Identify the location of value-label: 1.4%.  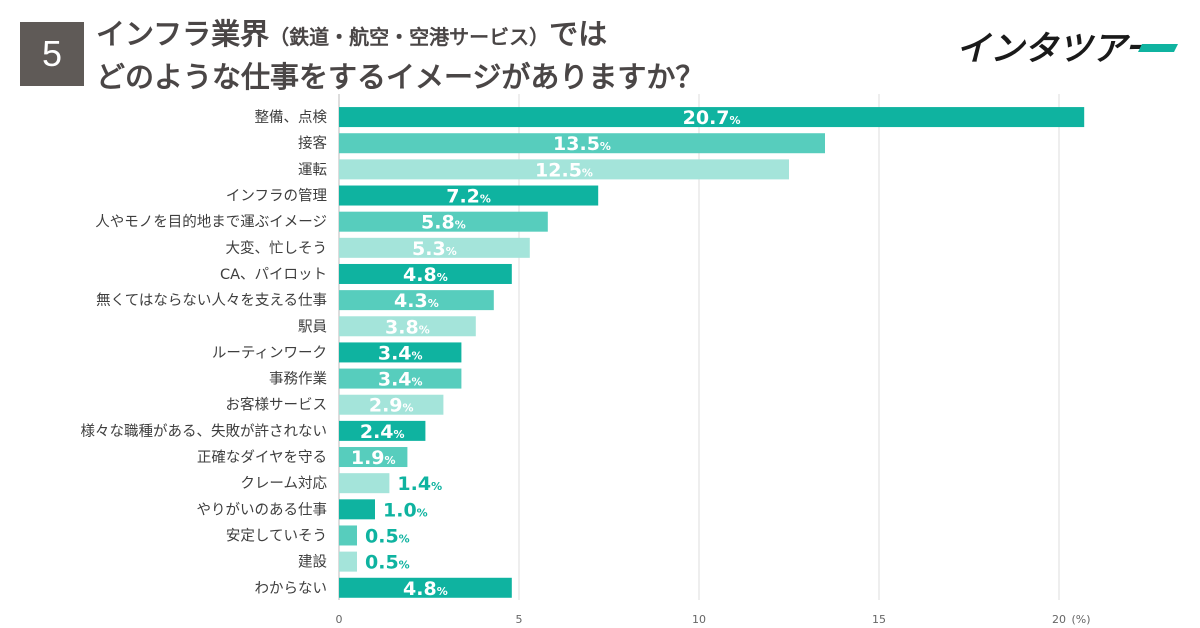
(419, 484).